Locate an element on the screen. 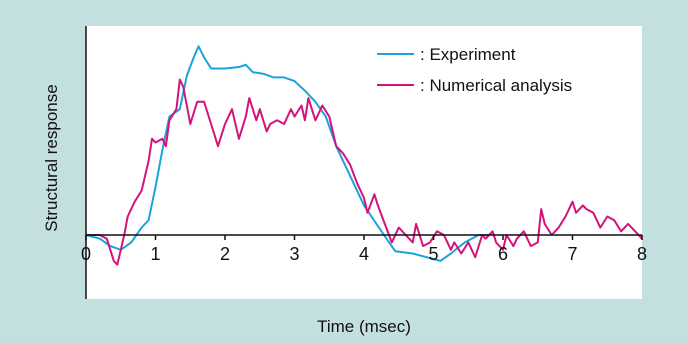 This screenshot has height=343, width=688. x-tick-label: 5 is located at coordinates (433, 254).